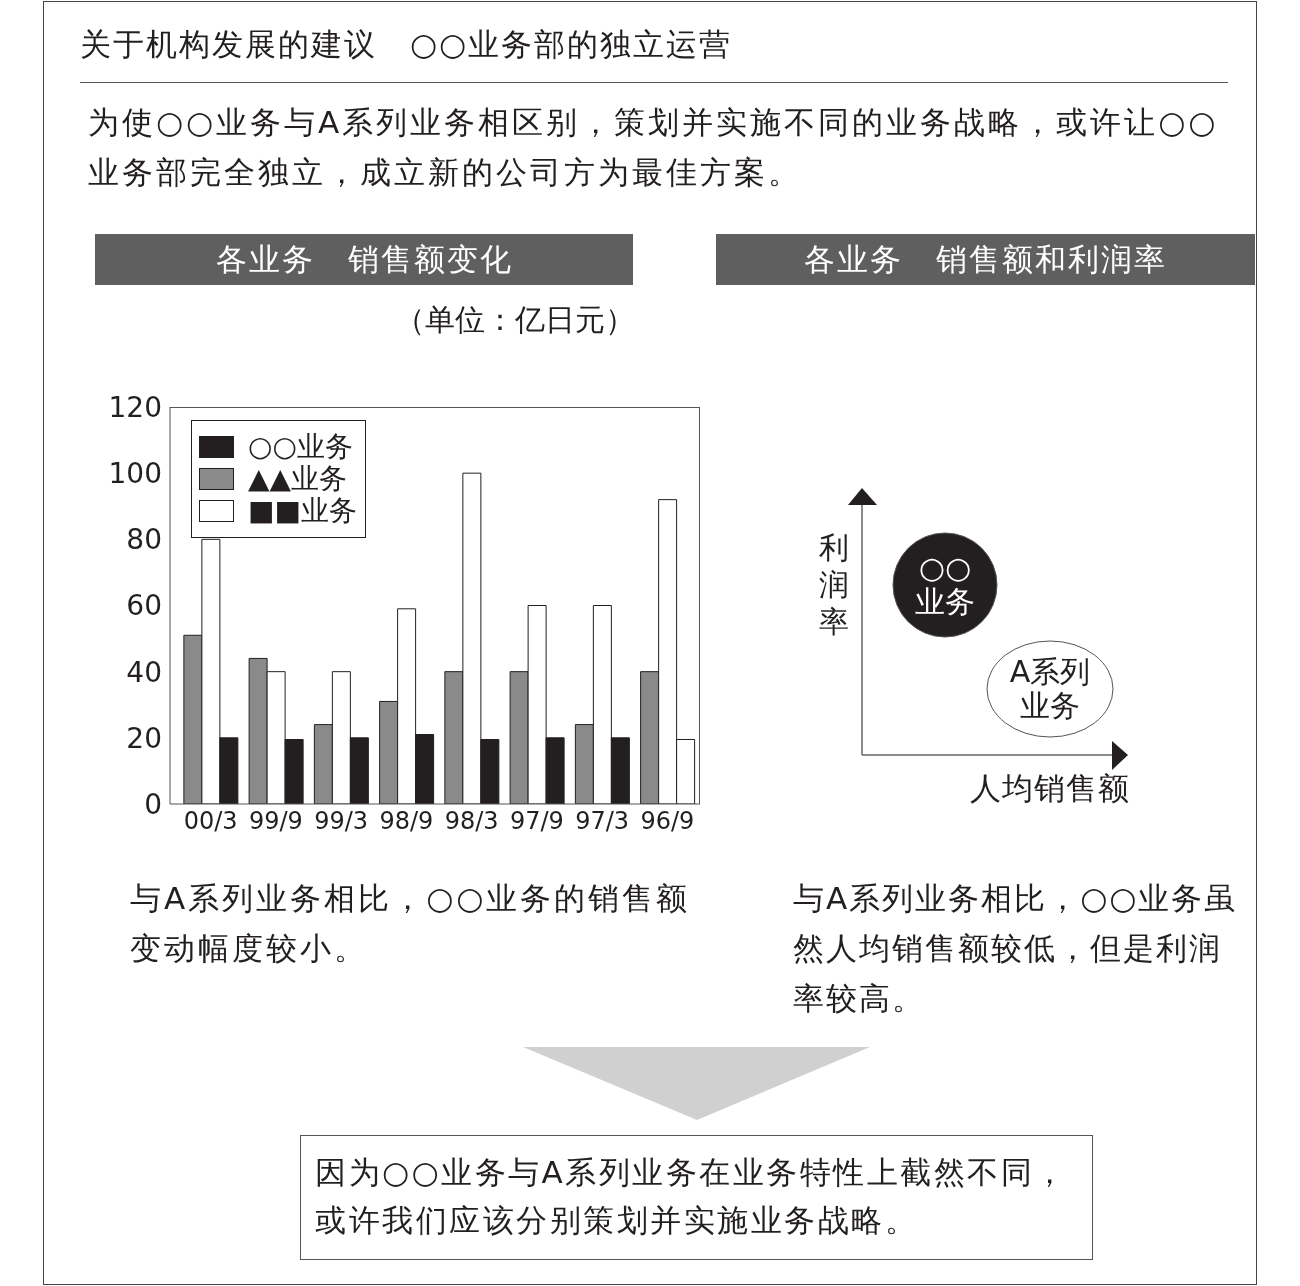 The width and height of the screenshot is (1300, 1286). I want to click on text: 人均销售额, so click(1049, 788).